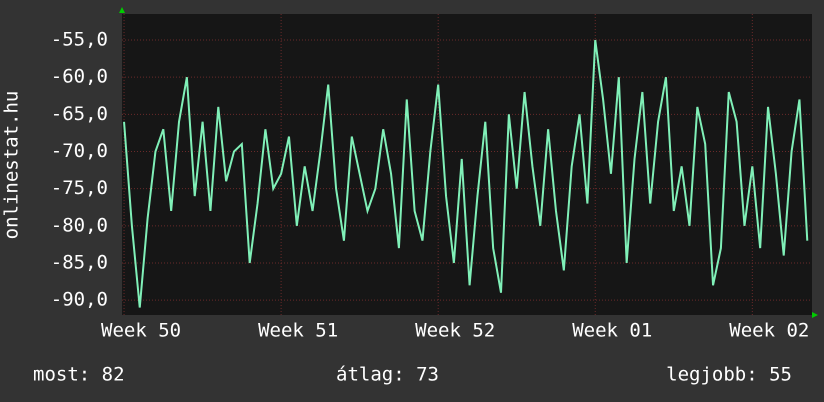 The image size is (824, 402). I want to click on x-tick-label: Week 52, so click(455, 331).